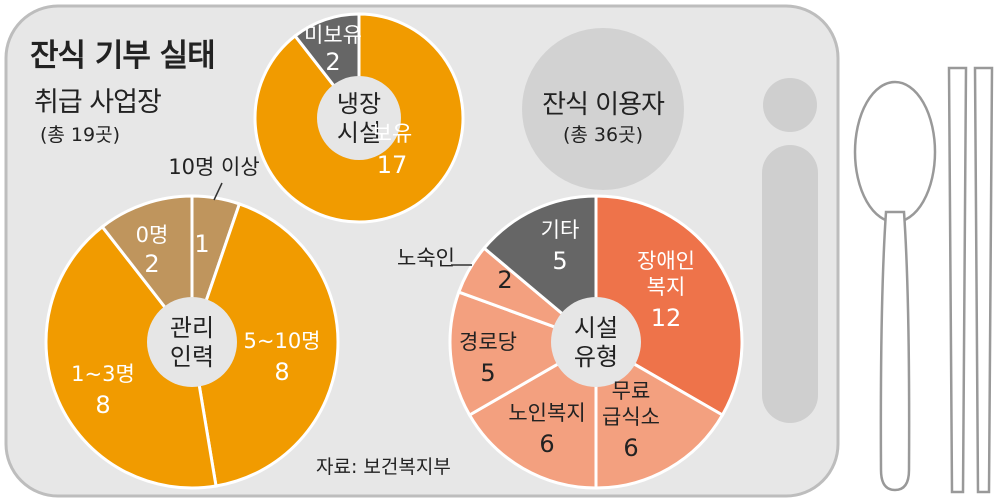 Image resolution: width=1000 pixels, height=502 pixels. I want to click on pie-3-label-기타: 기타, so click(560, 230).